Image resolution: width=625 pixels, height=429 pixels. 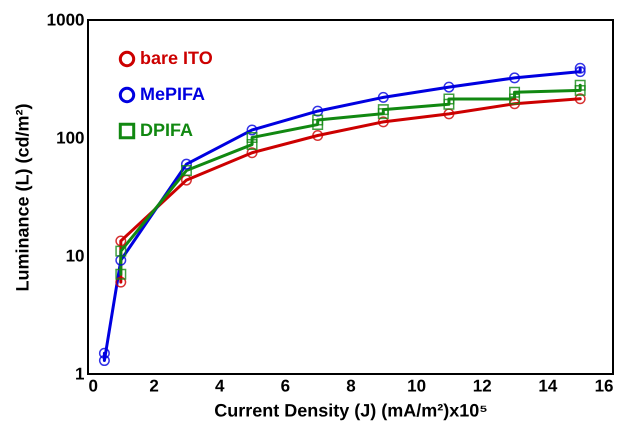 What do you see at coordinates (351, 410) in the screenshot?
I see `x-axis-title: Current Density (J) (mA/m²)x10⁵` at bounding box center [351, 410].